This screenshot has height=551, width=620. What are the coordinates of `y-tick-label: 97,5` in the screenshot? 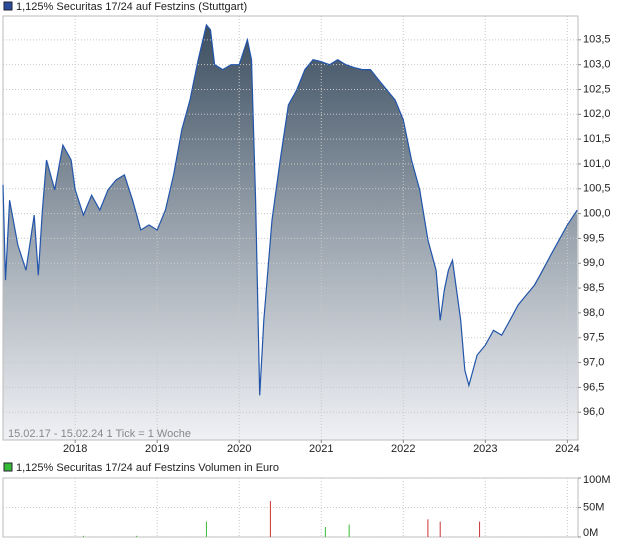 It's located at (593, 338).